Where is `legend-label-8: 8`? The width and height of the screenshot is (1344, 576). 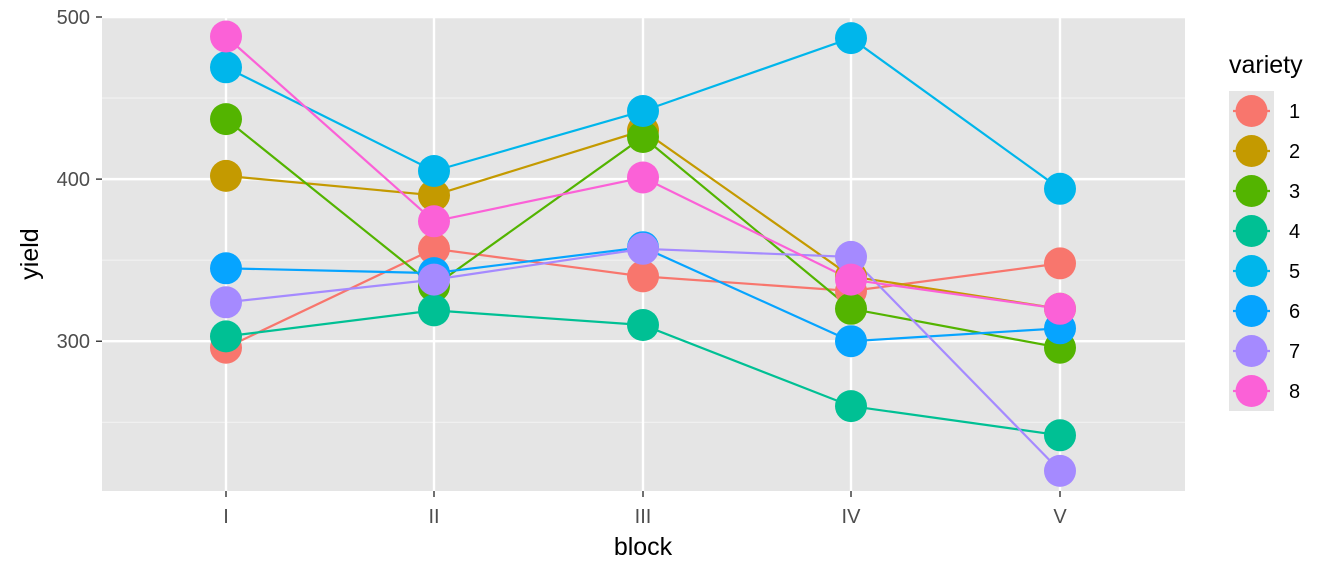
legend-label-8: 8 is located at coordinates (1294, 392).